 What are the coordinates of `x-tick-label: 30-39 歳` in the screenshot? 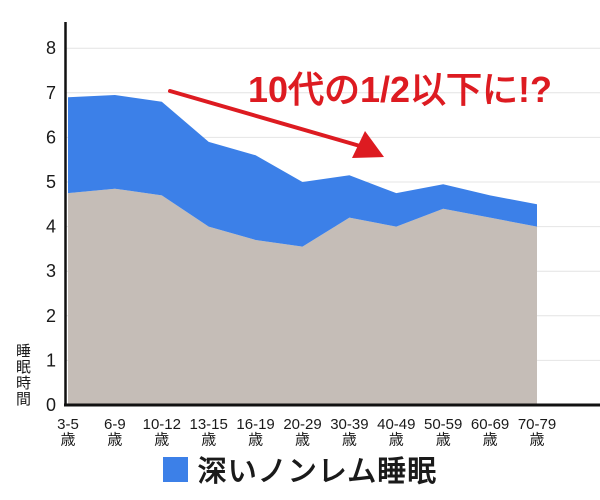 It's located at (349, 432).